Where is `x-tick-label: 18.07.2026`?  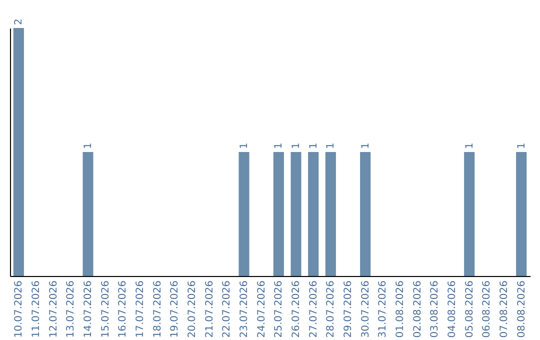
x-tick-label: 18.07.2026 is located at coordinates (158, 309).